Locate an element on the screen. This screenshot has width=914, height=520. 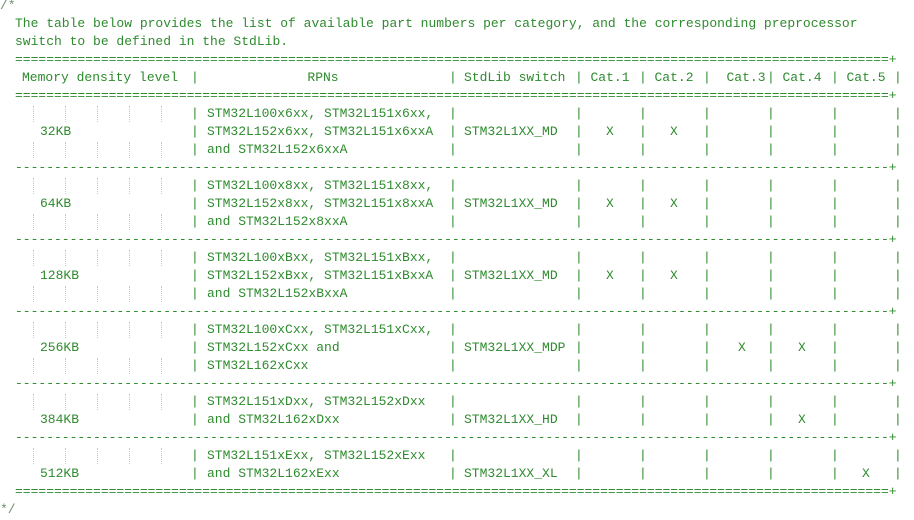
memory-density-cell: 64KB is located at coordinates (56, 203).